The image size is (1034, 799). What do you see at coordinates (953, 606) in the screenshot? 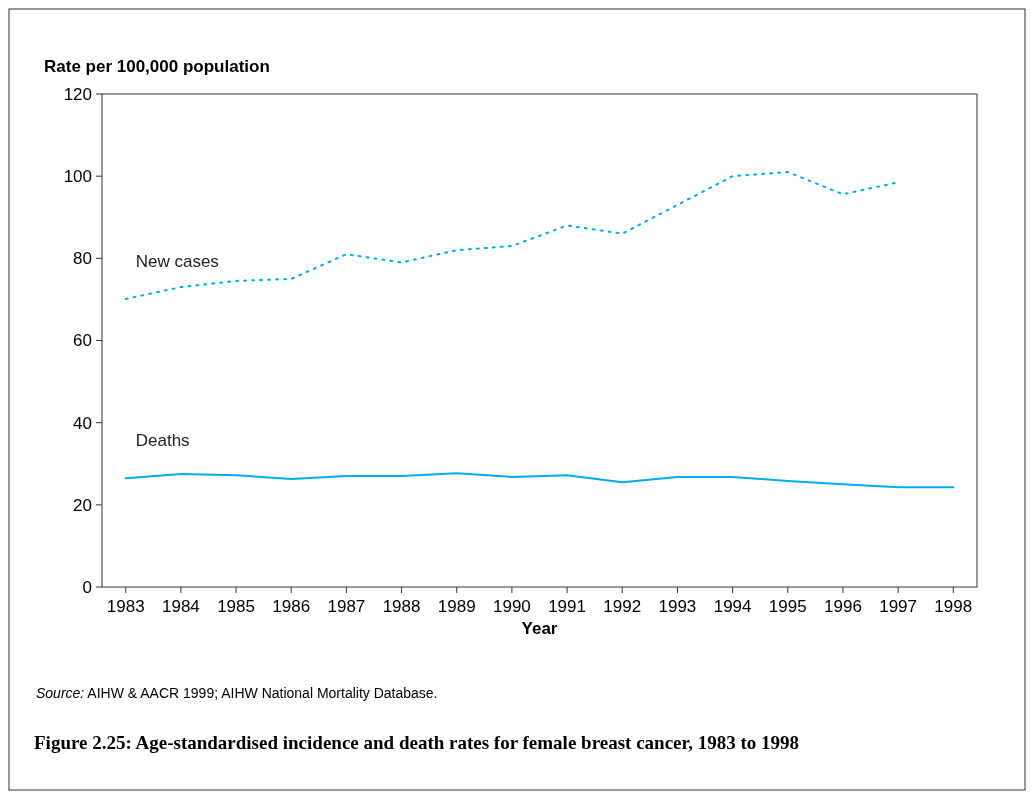
I see `x-tick-label: 1998` at bounding box center [953, 606].